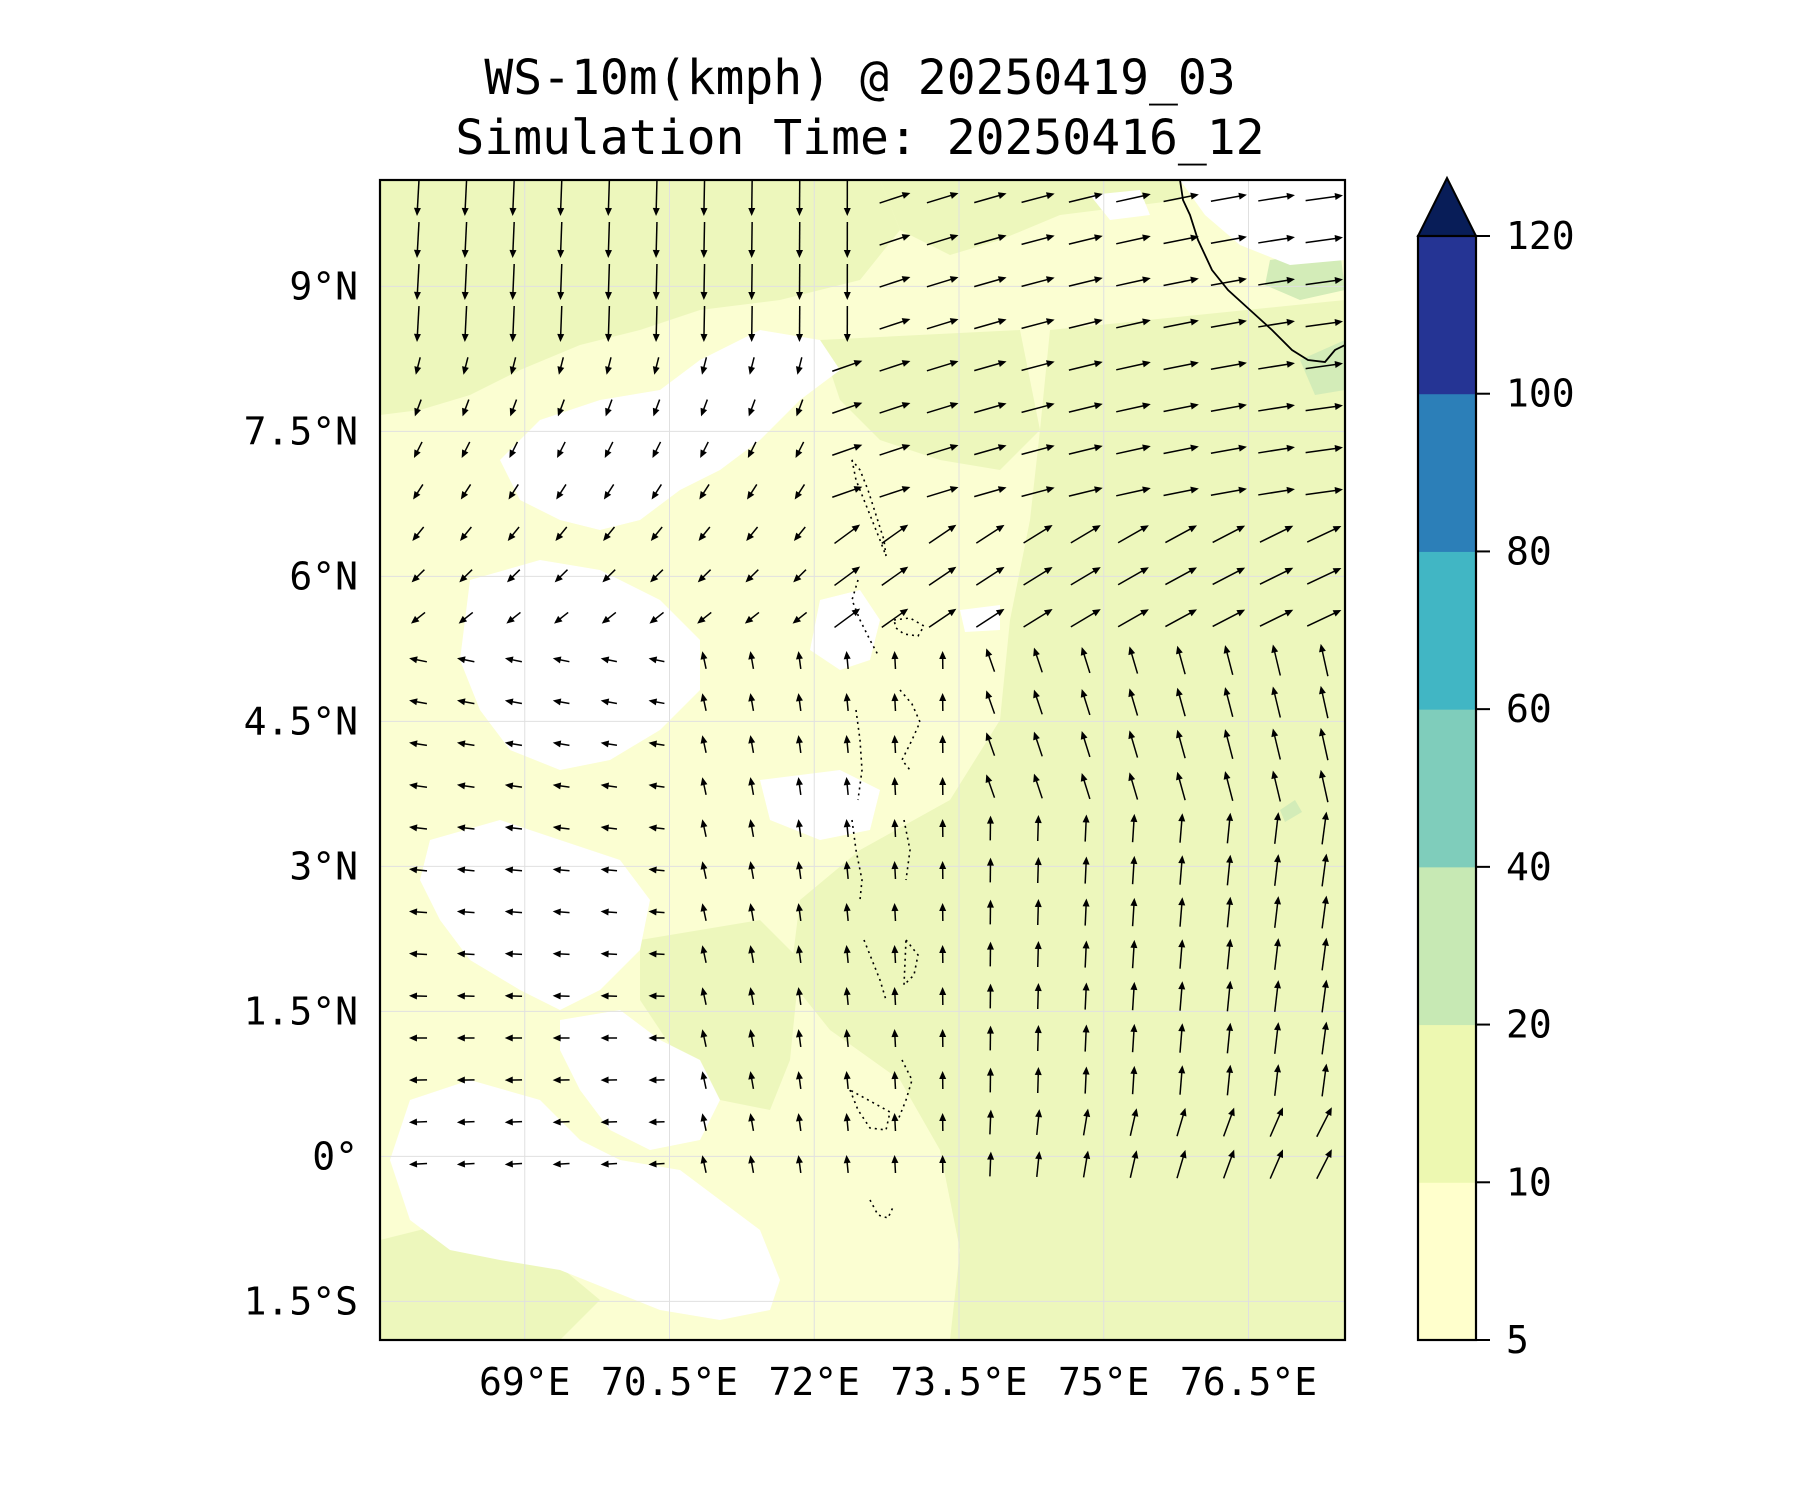 Image resolution: width=1800 pixels, height=1500 pixels. What do you see at coordinates (814, 1382) in the screenshot?
I see `lon-tick-label: 72°E` at bounding box center [814, 1382].